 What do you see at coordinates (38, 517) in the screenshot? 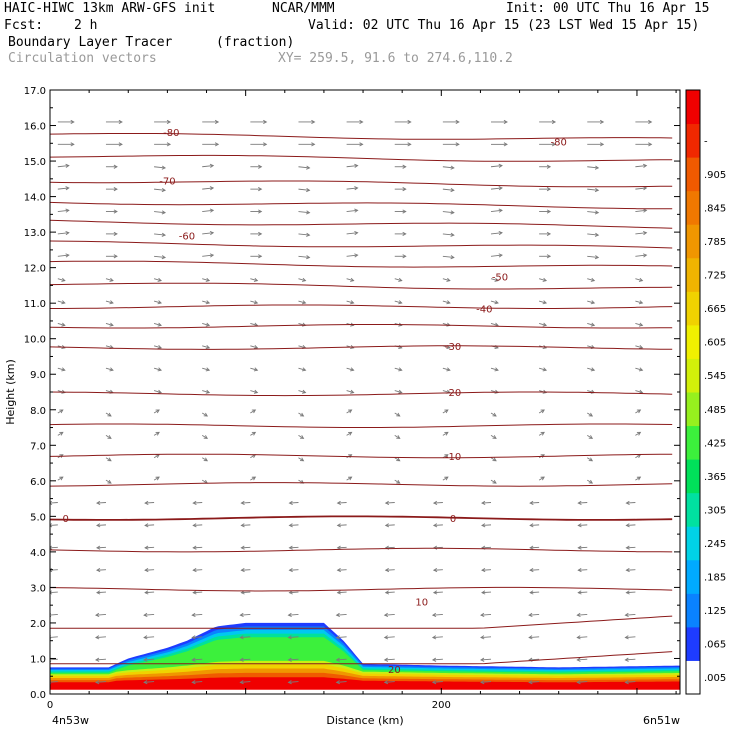
I see `y-tick-label: 5.0` at bounding box center [38, 517].